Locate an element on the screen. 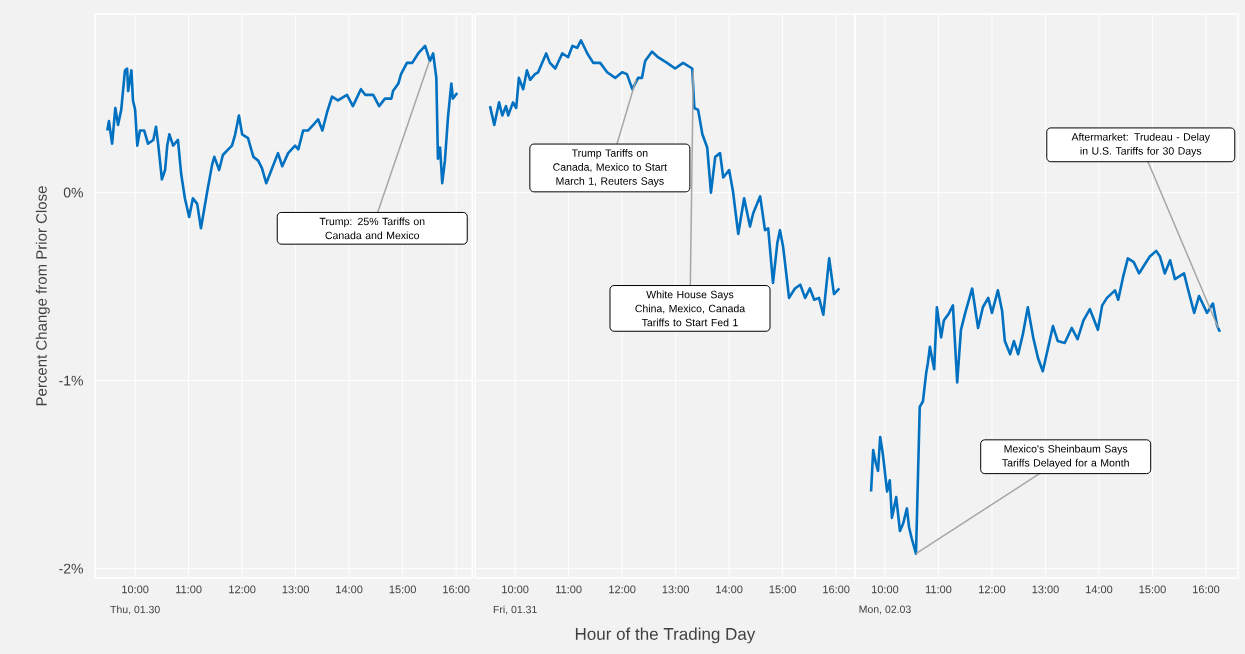  annotation: Trump: 25% Tariffs on Canada and Mexico is located at coordinates (372, 228).